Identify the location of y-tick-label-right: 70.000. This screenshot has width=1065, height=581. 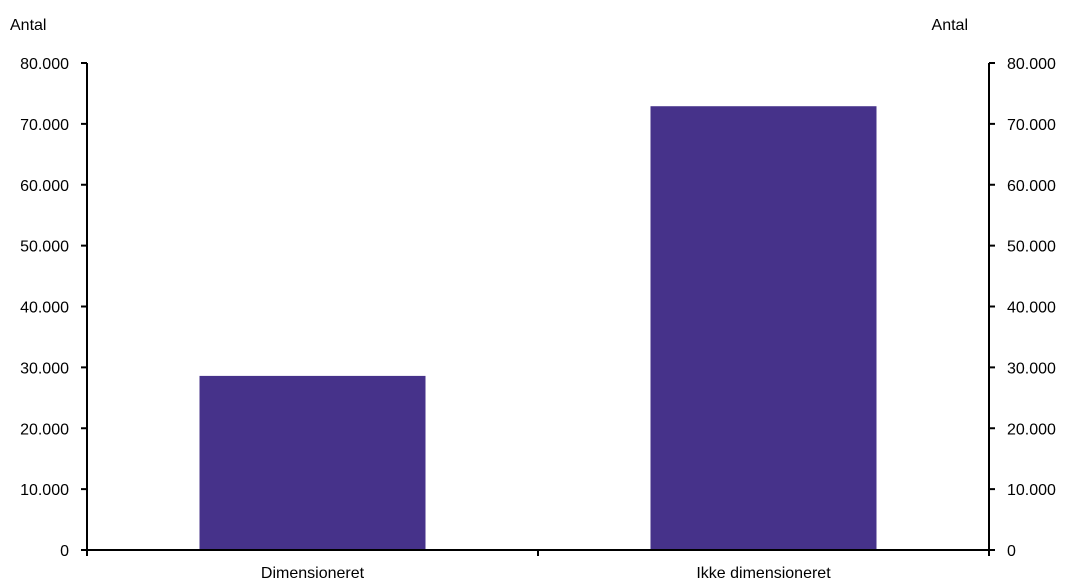
(1031, 125).